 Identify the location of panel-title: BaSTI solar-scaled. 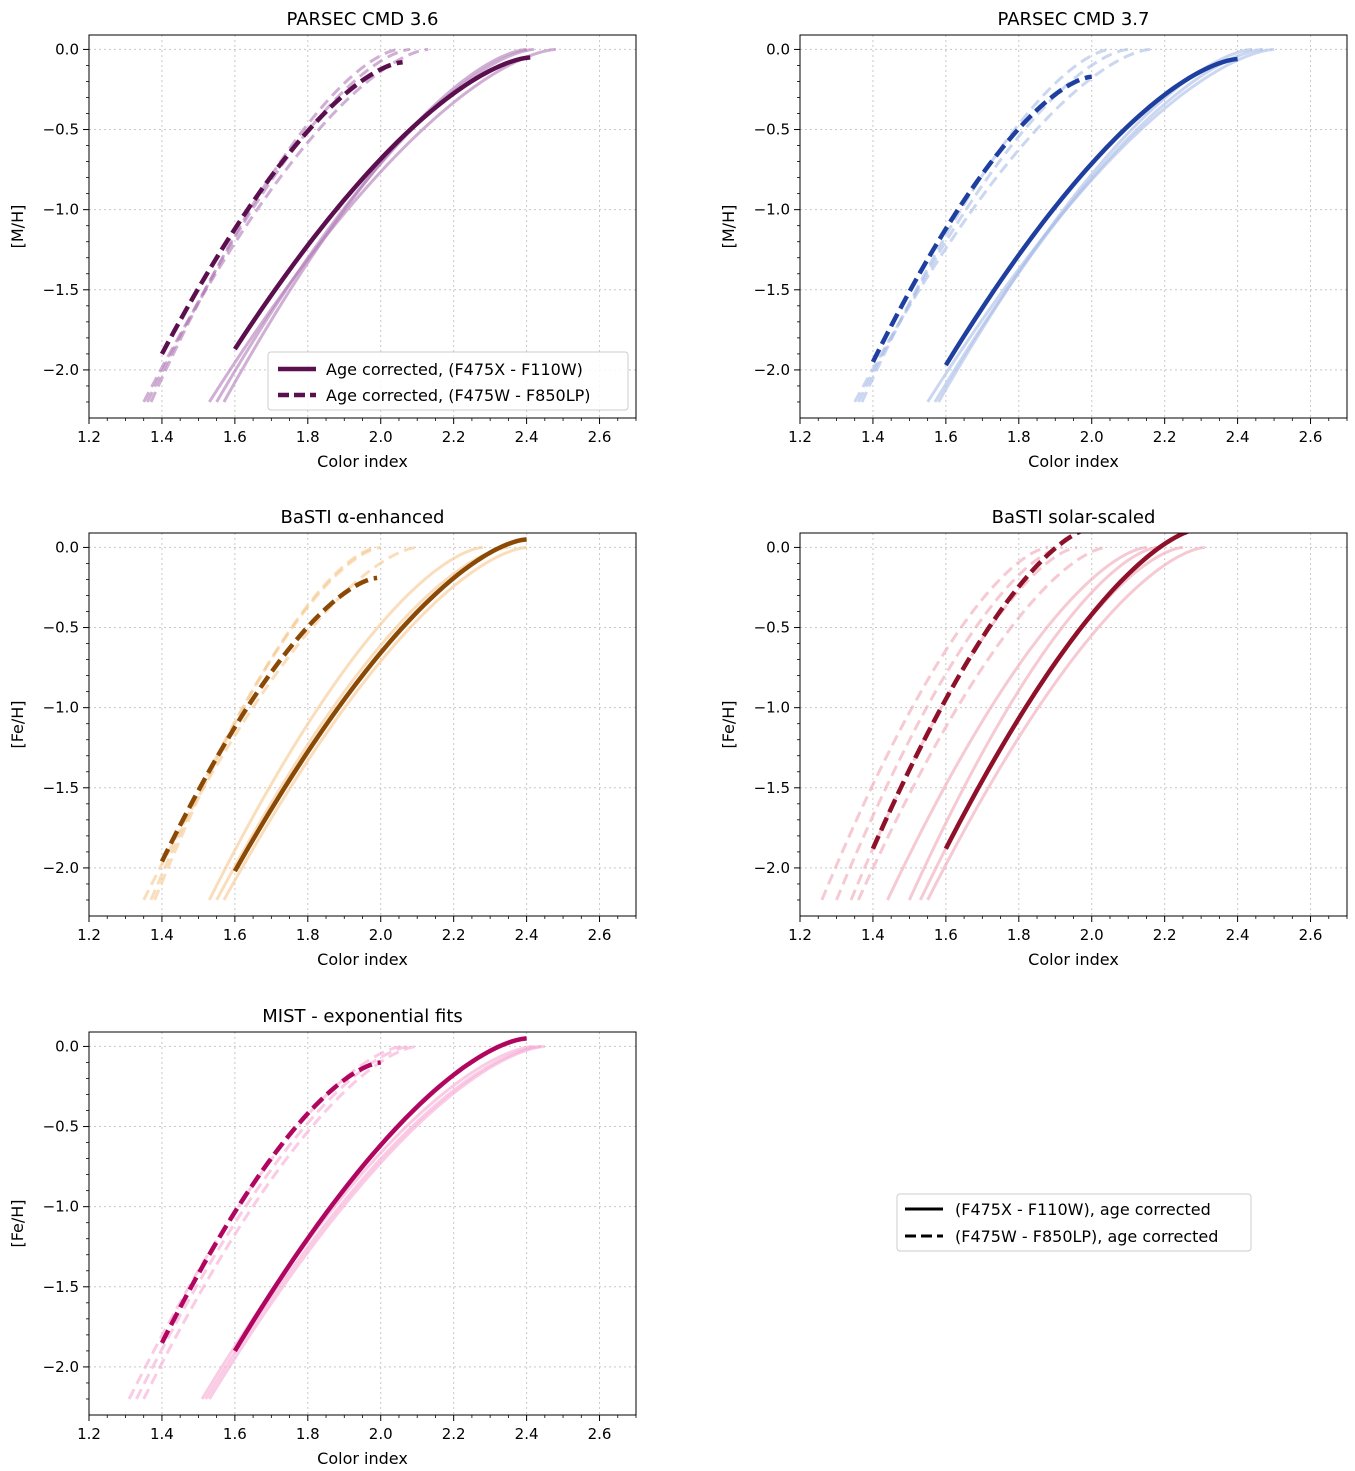
(1074, 517).